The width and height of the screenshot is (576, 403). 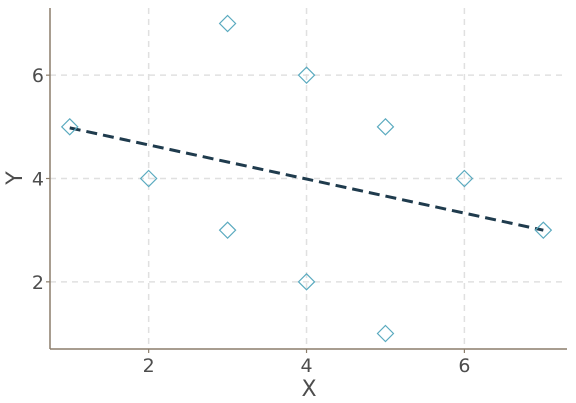 I want to click on x-tick-labels: 2 4 6, so click(x=306, y=363).